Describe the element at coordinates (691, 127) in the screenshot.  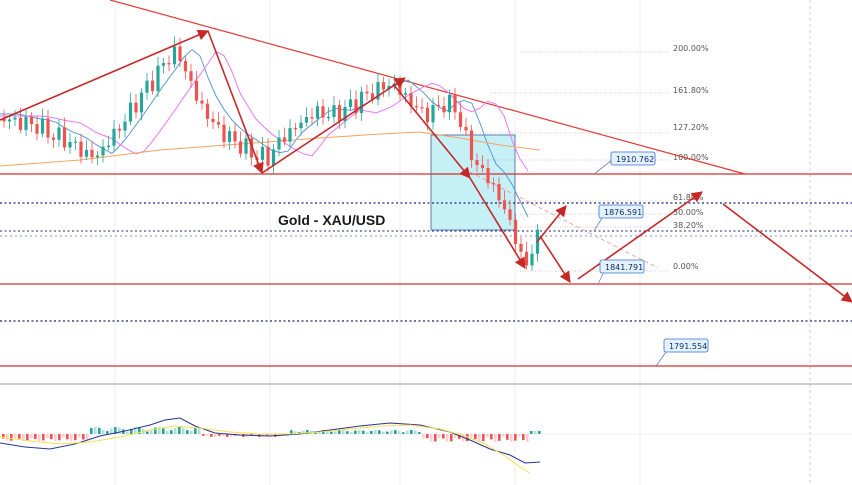
I see `fib-label-127: 127.20%` at that location.